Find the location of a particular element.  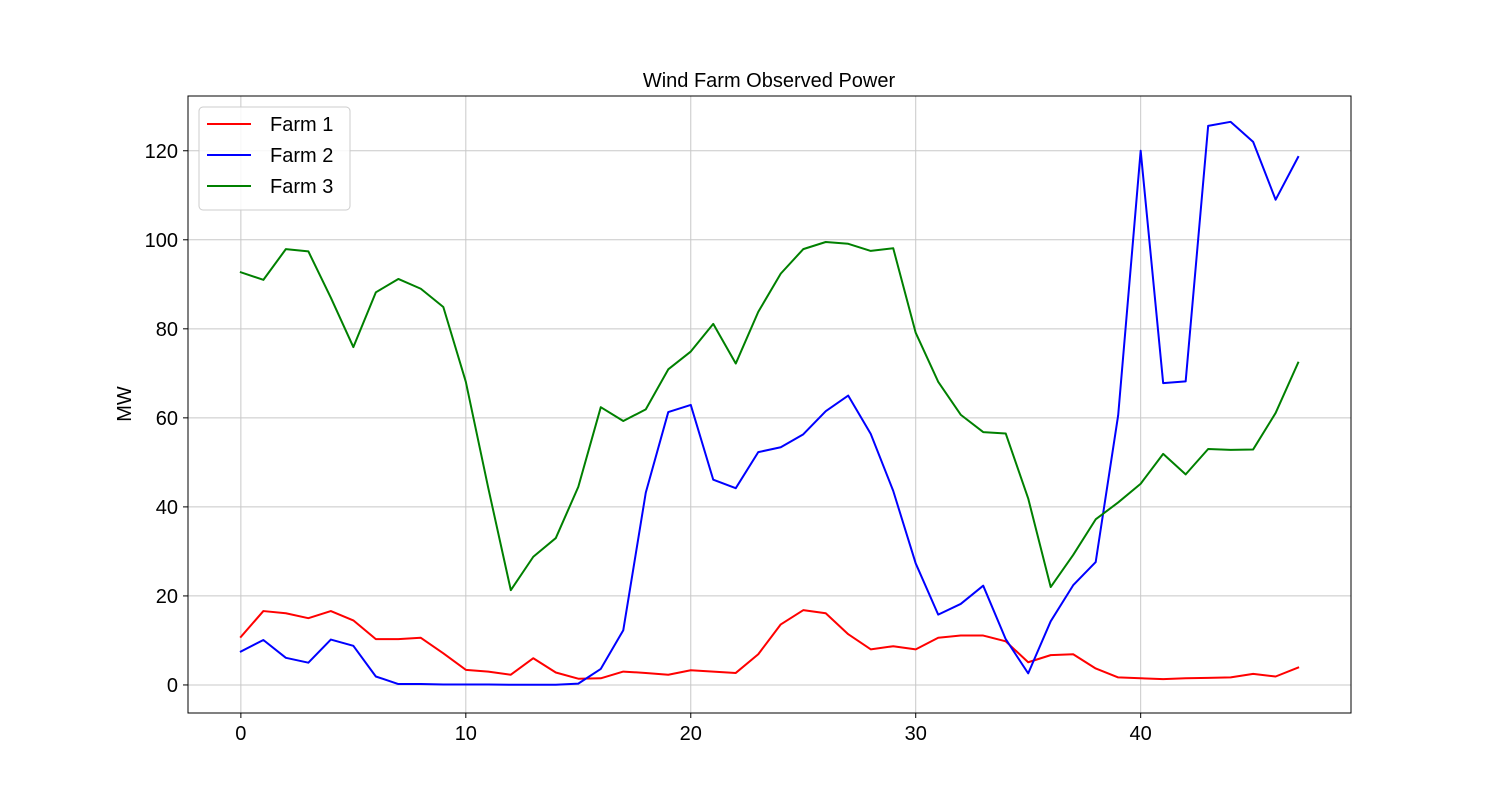

y-tick-label: 100 is located at coordinates (161, 241).